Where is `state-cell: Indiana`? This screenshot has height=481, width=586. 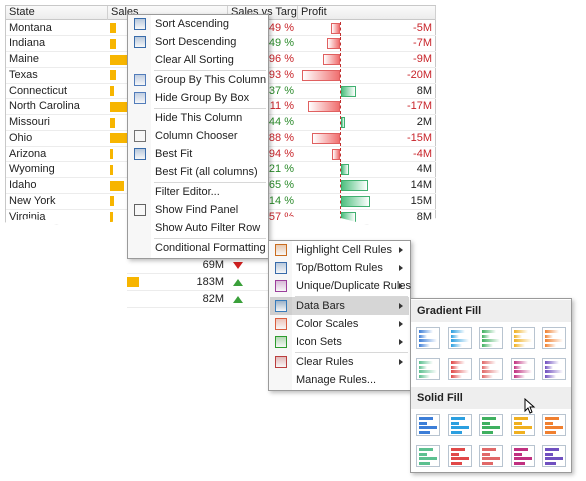 state-cell: Indiana is located at coordinates (27, 43).